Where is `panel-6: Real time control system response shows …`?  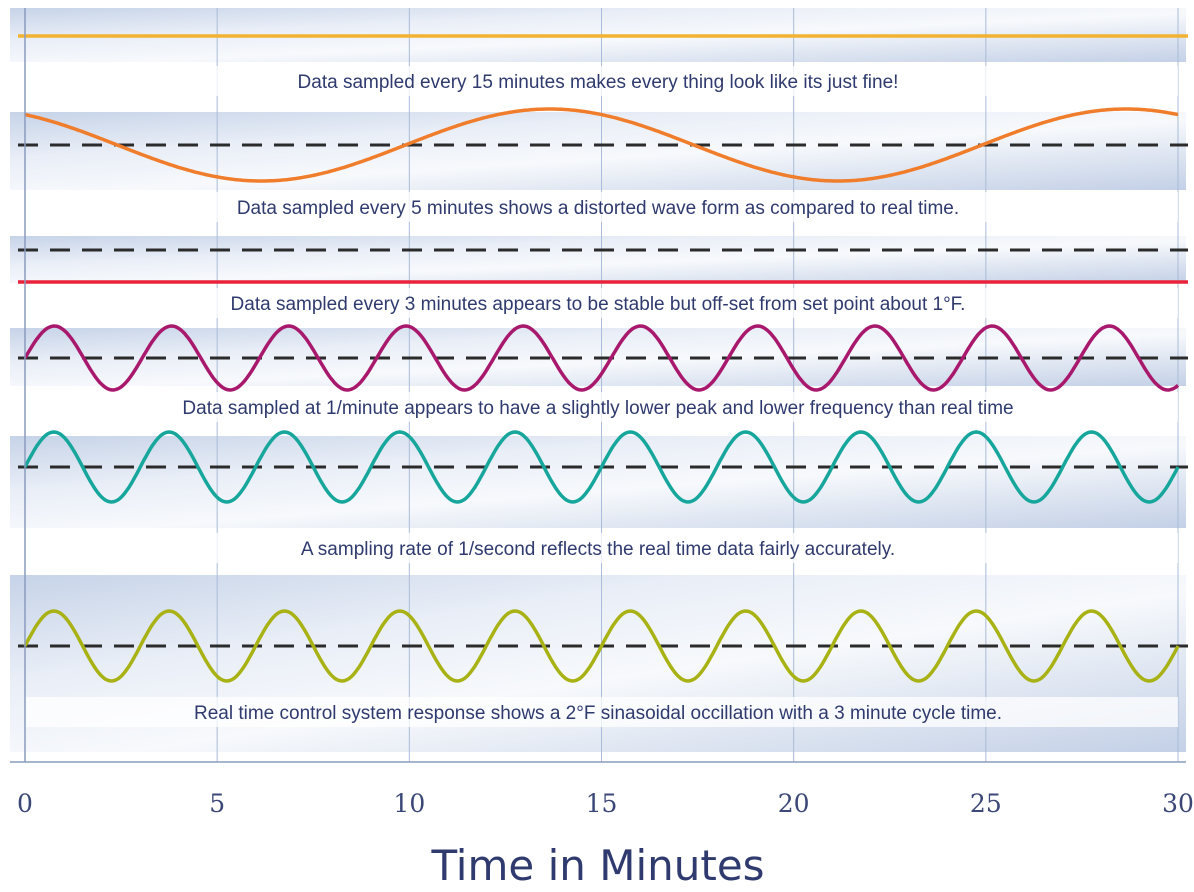 panel-6: Real time control system response shows … is located at coordinates (603, 668).